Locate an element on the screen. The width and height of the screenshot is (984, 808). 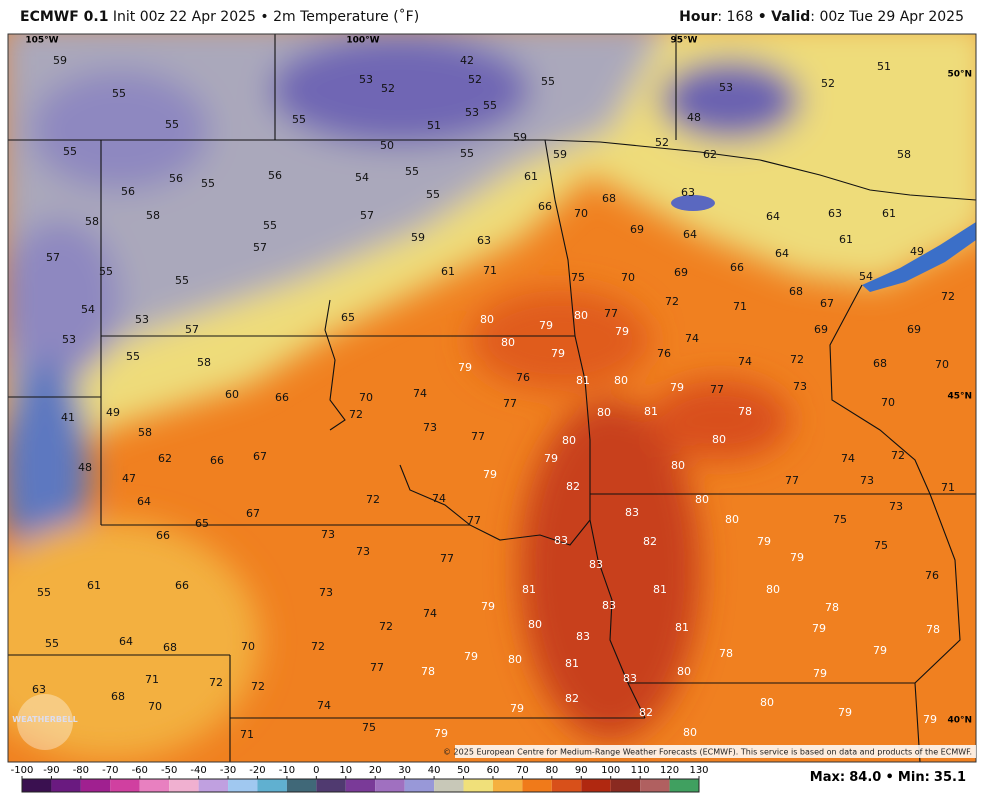
min: 35.1 is located at coordinates (949, 777).